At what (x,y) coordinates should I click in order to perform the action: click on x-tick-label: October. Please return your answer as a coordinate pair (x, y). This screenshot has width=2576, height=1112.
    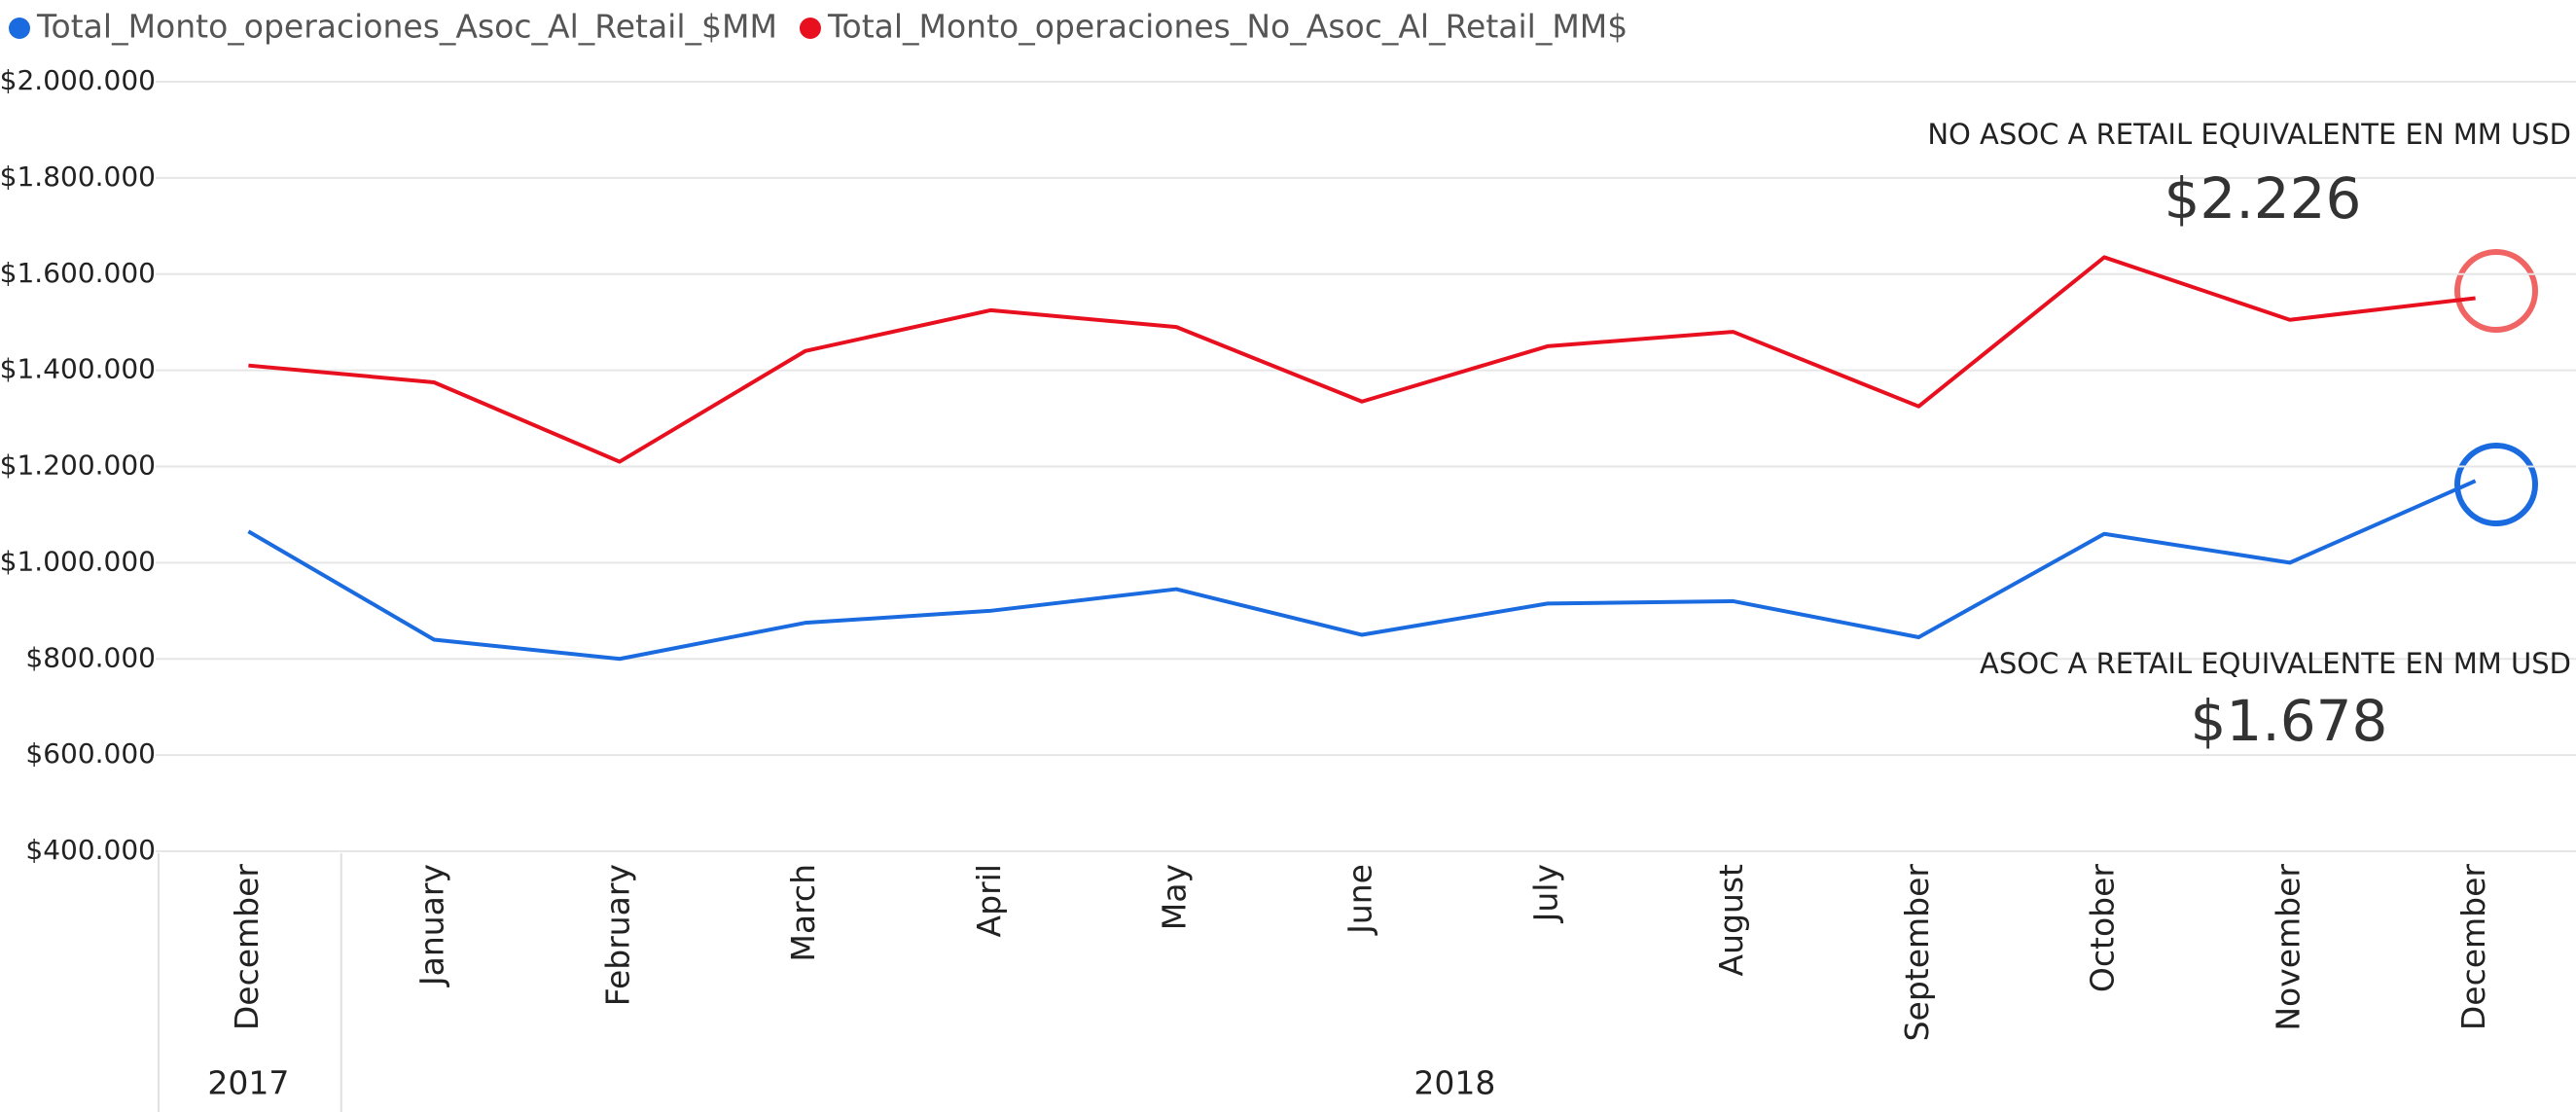
    Looking at the image, I should click on (2103, 928).